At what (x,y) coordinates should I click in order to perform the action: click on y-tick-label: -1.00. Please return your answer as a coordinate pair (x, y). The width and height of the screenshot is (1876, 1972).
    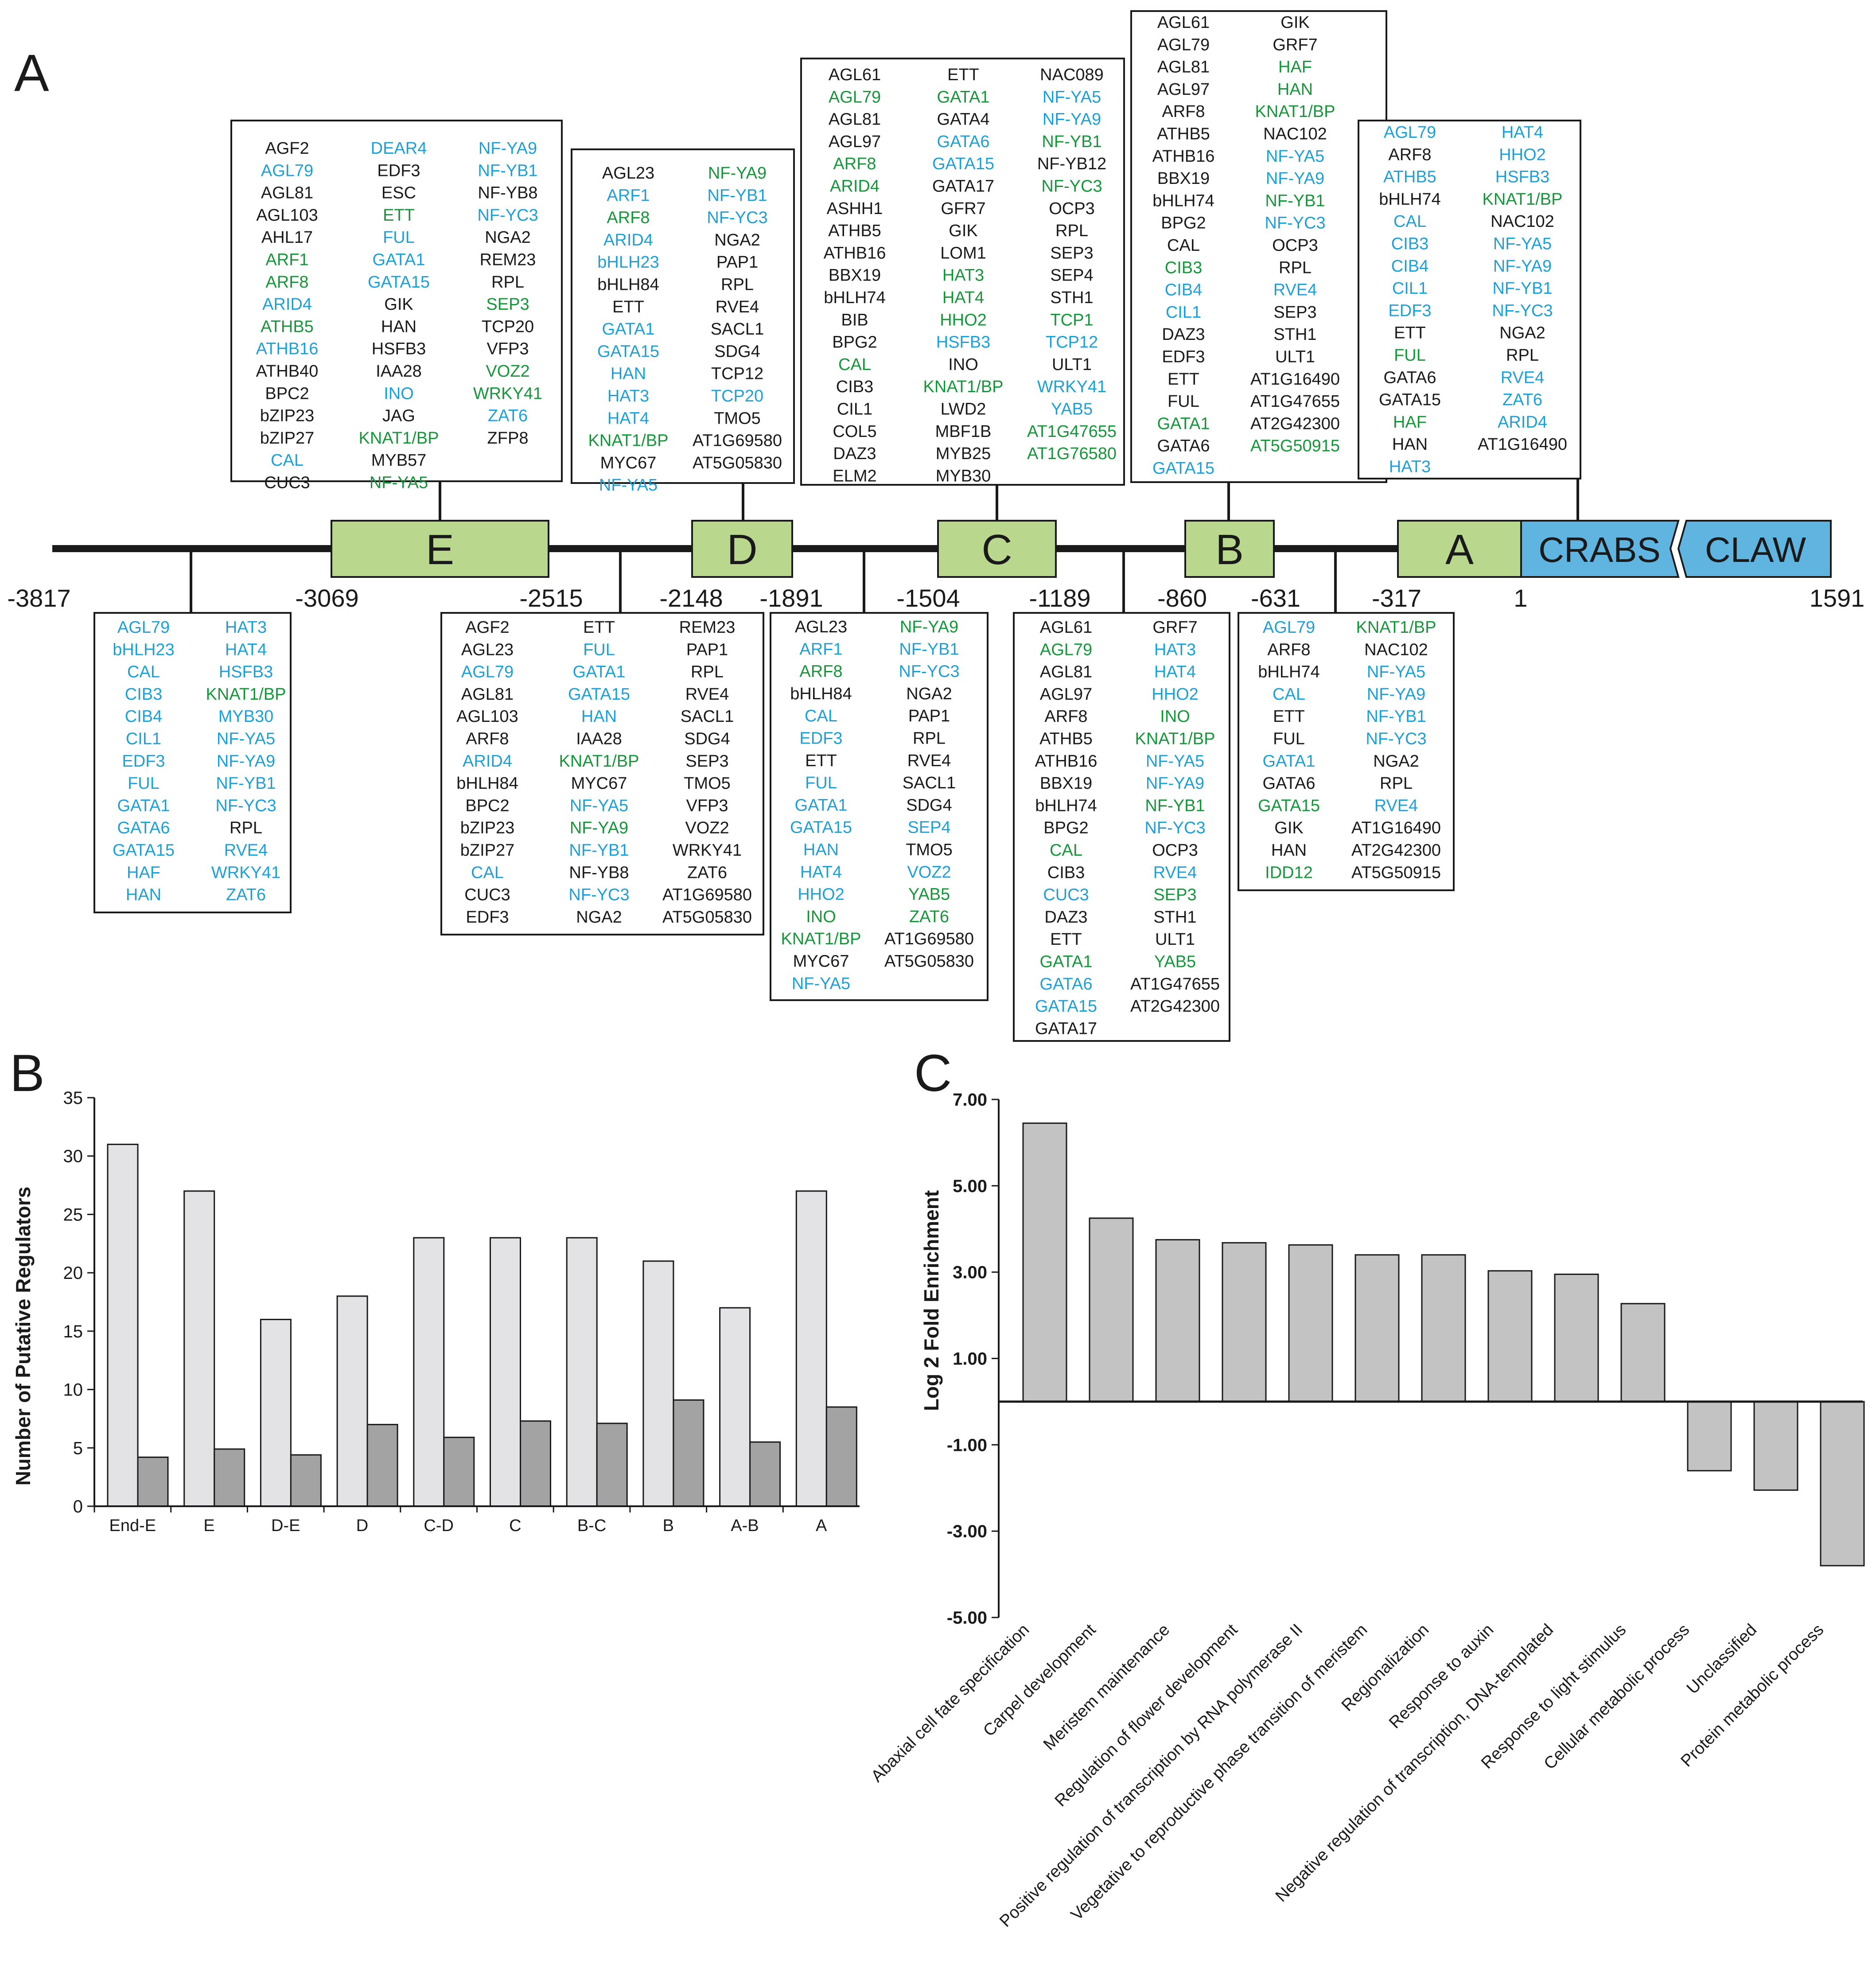
    Looking at the image, I should click on (967, 1445).